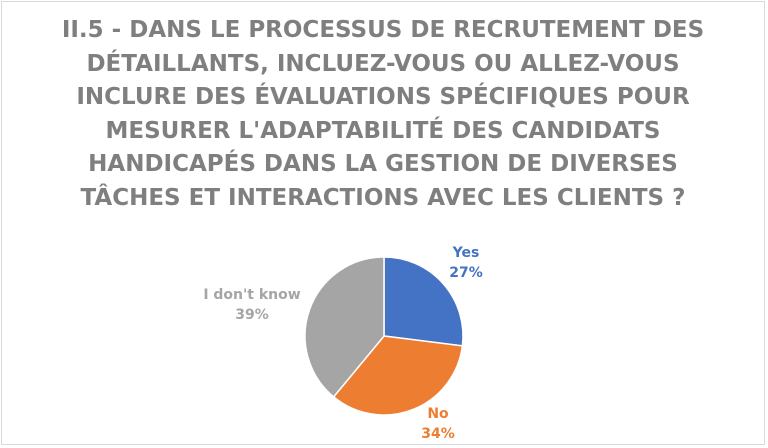 The height and width of the screenshot is (448, 768). Describe the element at coordinates (438, 414) in the screenshot. I see `data-label-name: No` at that location.